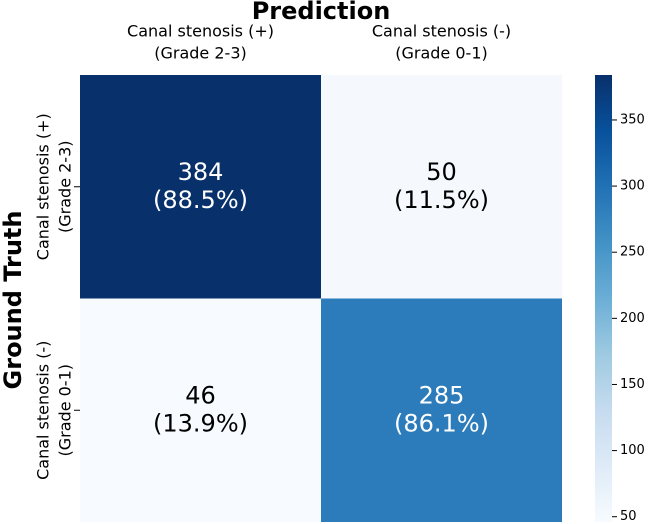 This screenshot has width=649, height=524. Describe the element at coordinates (65, 410) in the screenshot. I see `y-tick-label: (Grade 0-1)` at that location.